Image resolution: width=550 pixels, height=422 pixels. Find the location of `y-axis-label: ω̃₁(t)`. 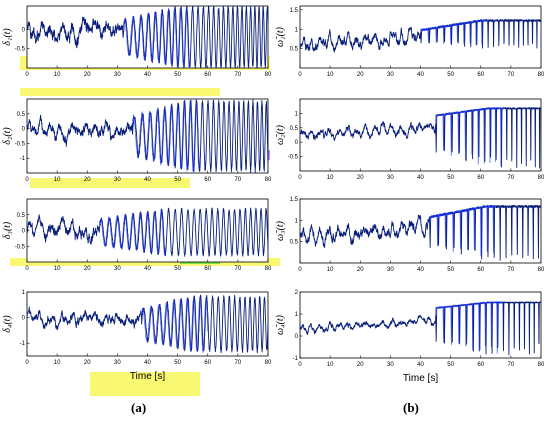

y-axis-label: ω̃₁(t) is located at coordinates (280, 36).